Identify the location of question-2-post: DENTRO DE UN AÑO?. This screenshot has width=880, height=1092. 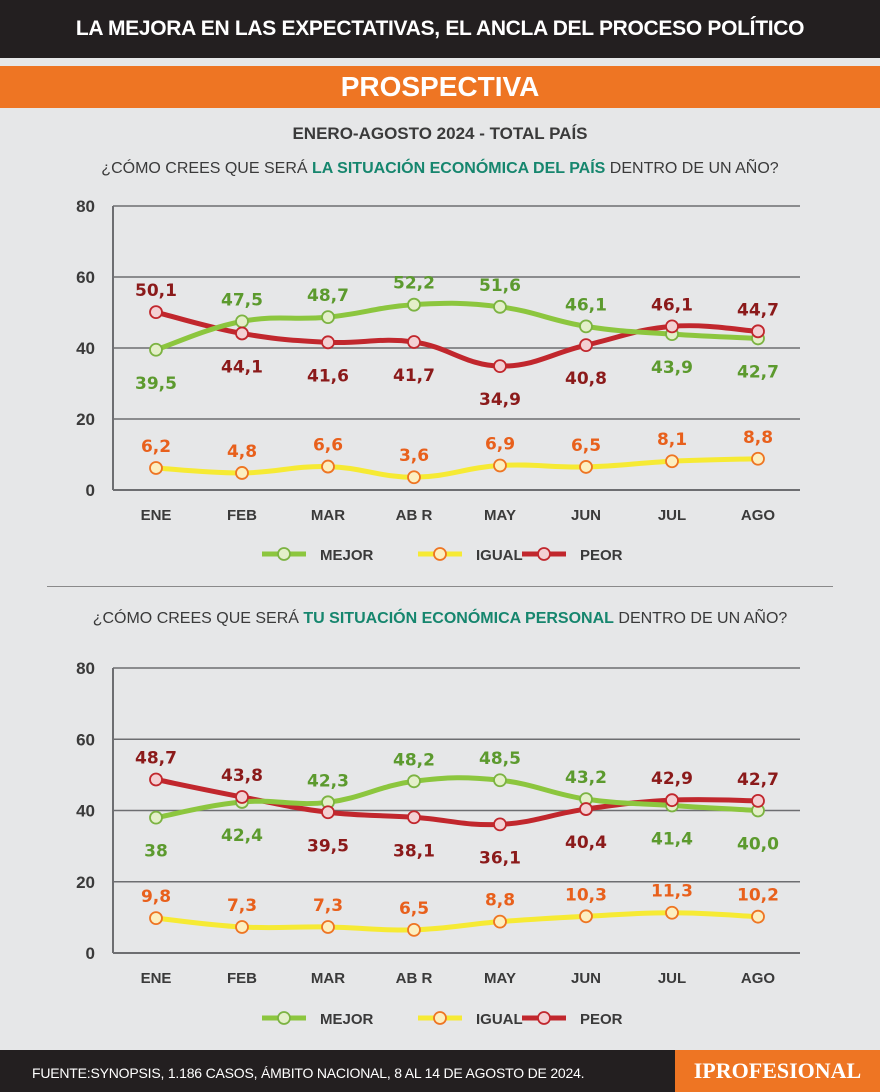
(700, 618).